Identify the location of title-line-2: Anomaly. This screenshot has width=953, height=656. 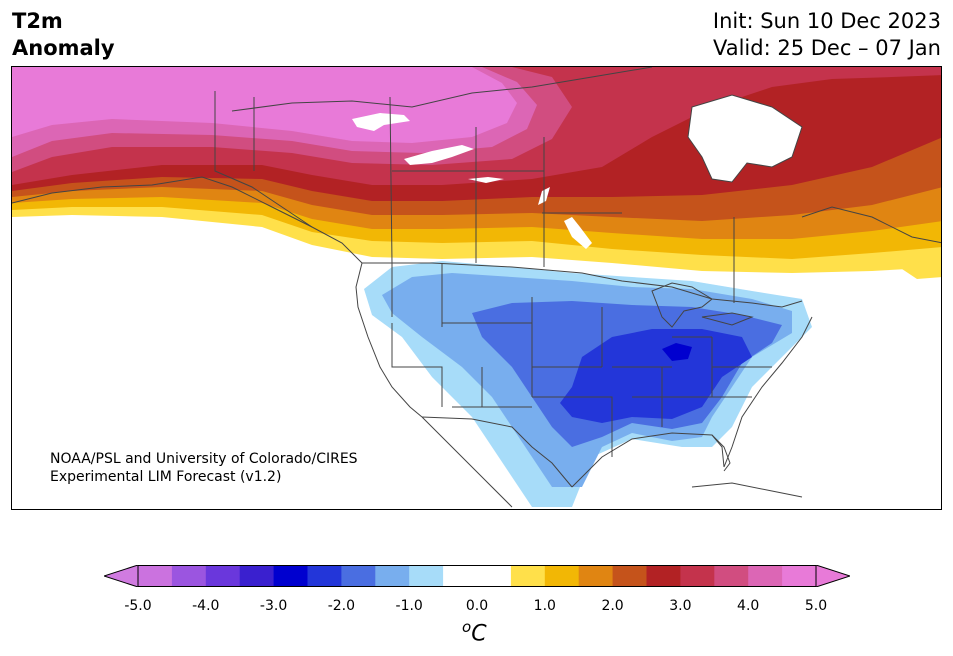
(63, 48).